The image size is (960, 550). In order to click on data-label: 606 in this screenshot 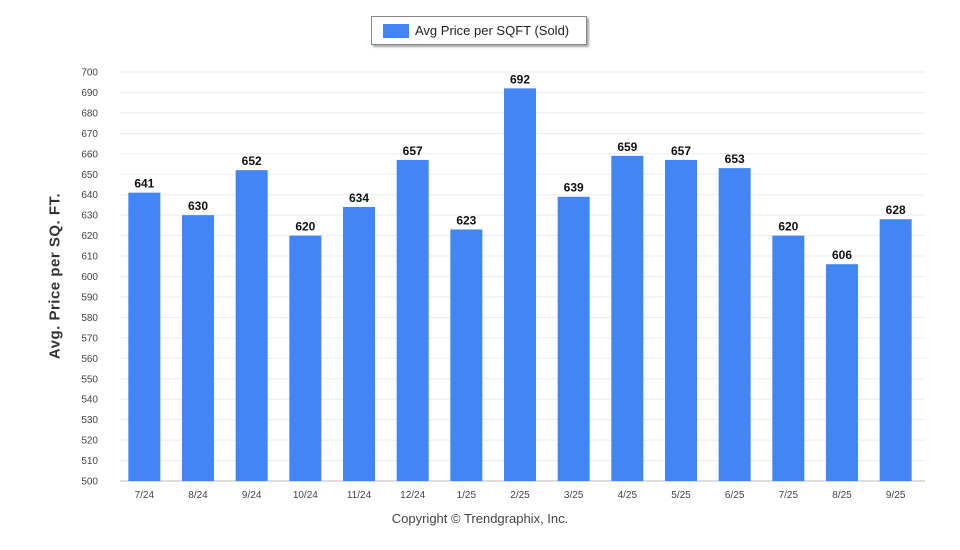, I will do `click(842, 255)`.